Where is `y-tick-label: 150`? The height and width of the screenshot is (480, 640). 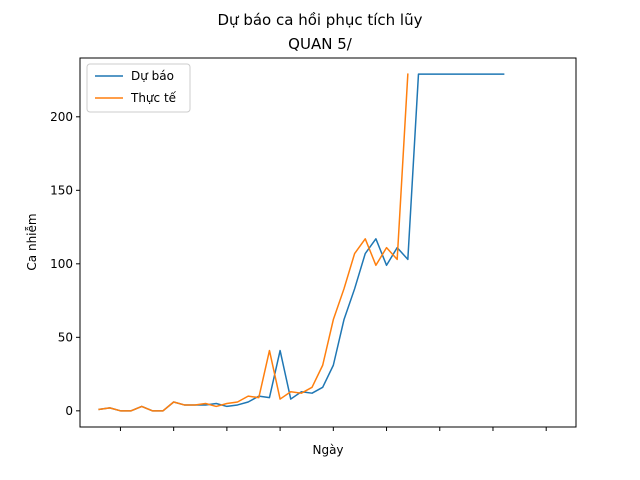
y-tick-label: 150 is located at coordinates (61, 190).